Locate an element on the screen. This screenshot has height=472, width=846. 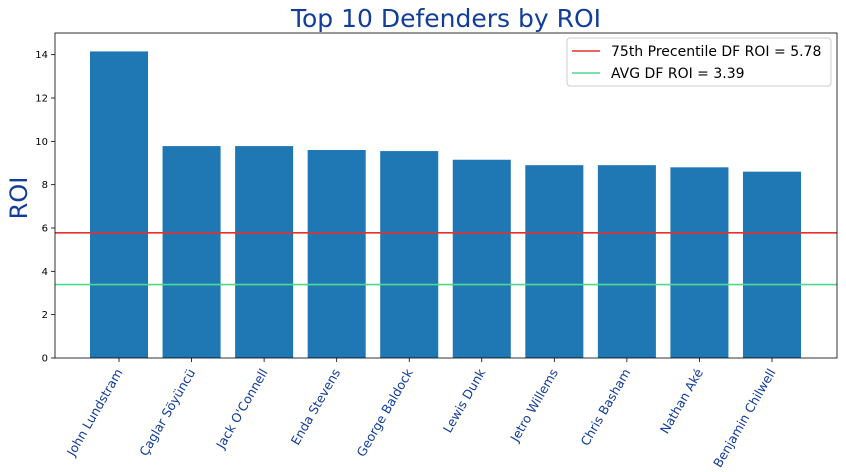
y-tick-label: 6 is located at coordinates (45, 229).